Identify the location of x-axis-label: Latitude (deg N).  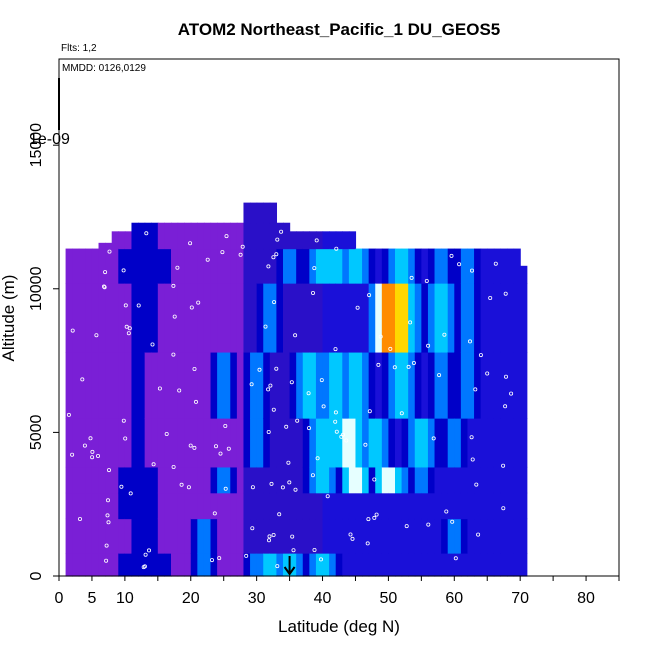
(339, 626).